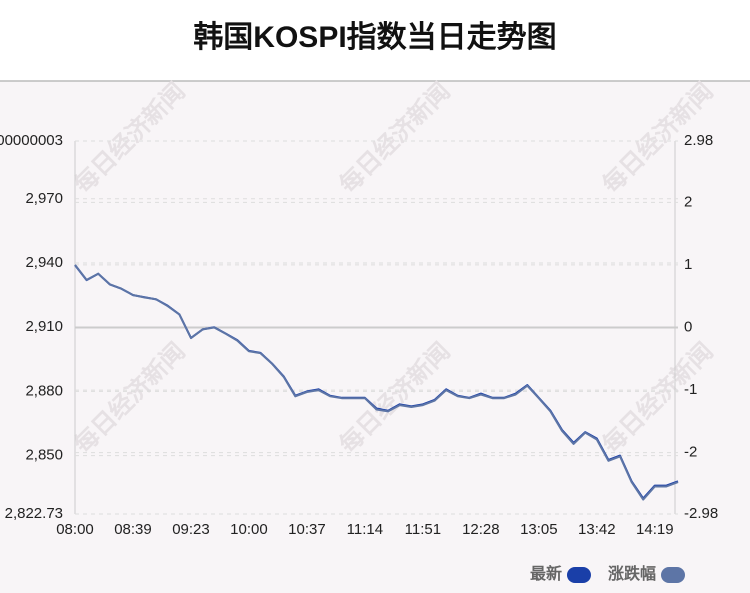 Image resolution: width=750 pixels, height=593 pixels. Describe the element at coordinates (690, 389) in the screenshot. I see `y2-tick-label: -1` at that location.